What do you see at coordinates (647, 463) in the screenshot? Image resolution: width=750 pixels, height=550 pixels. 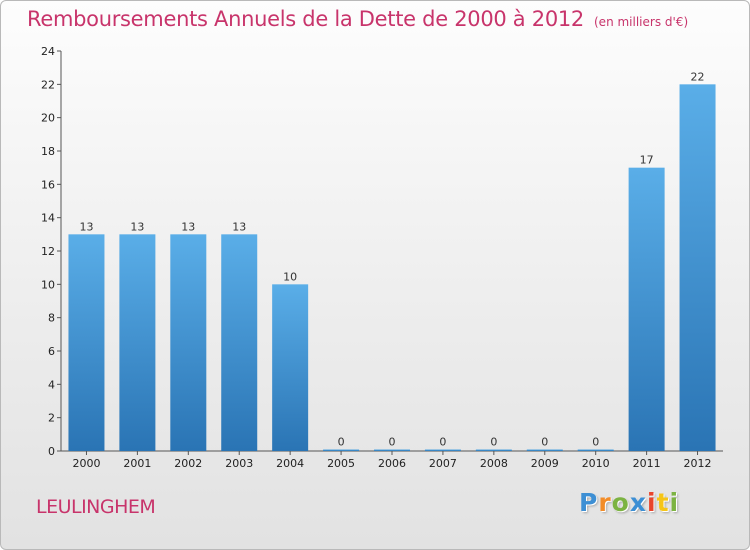 I see `x-tick-label: 2011` at bounding box center [647, 463].